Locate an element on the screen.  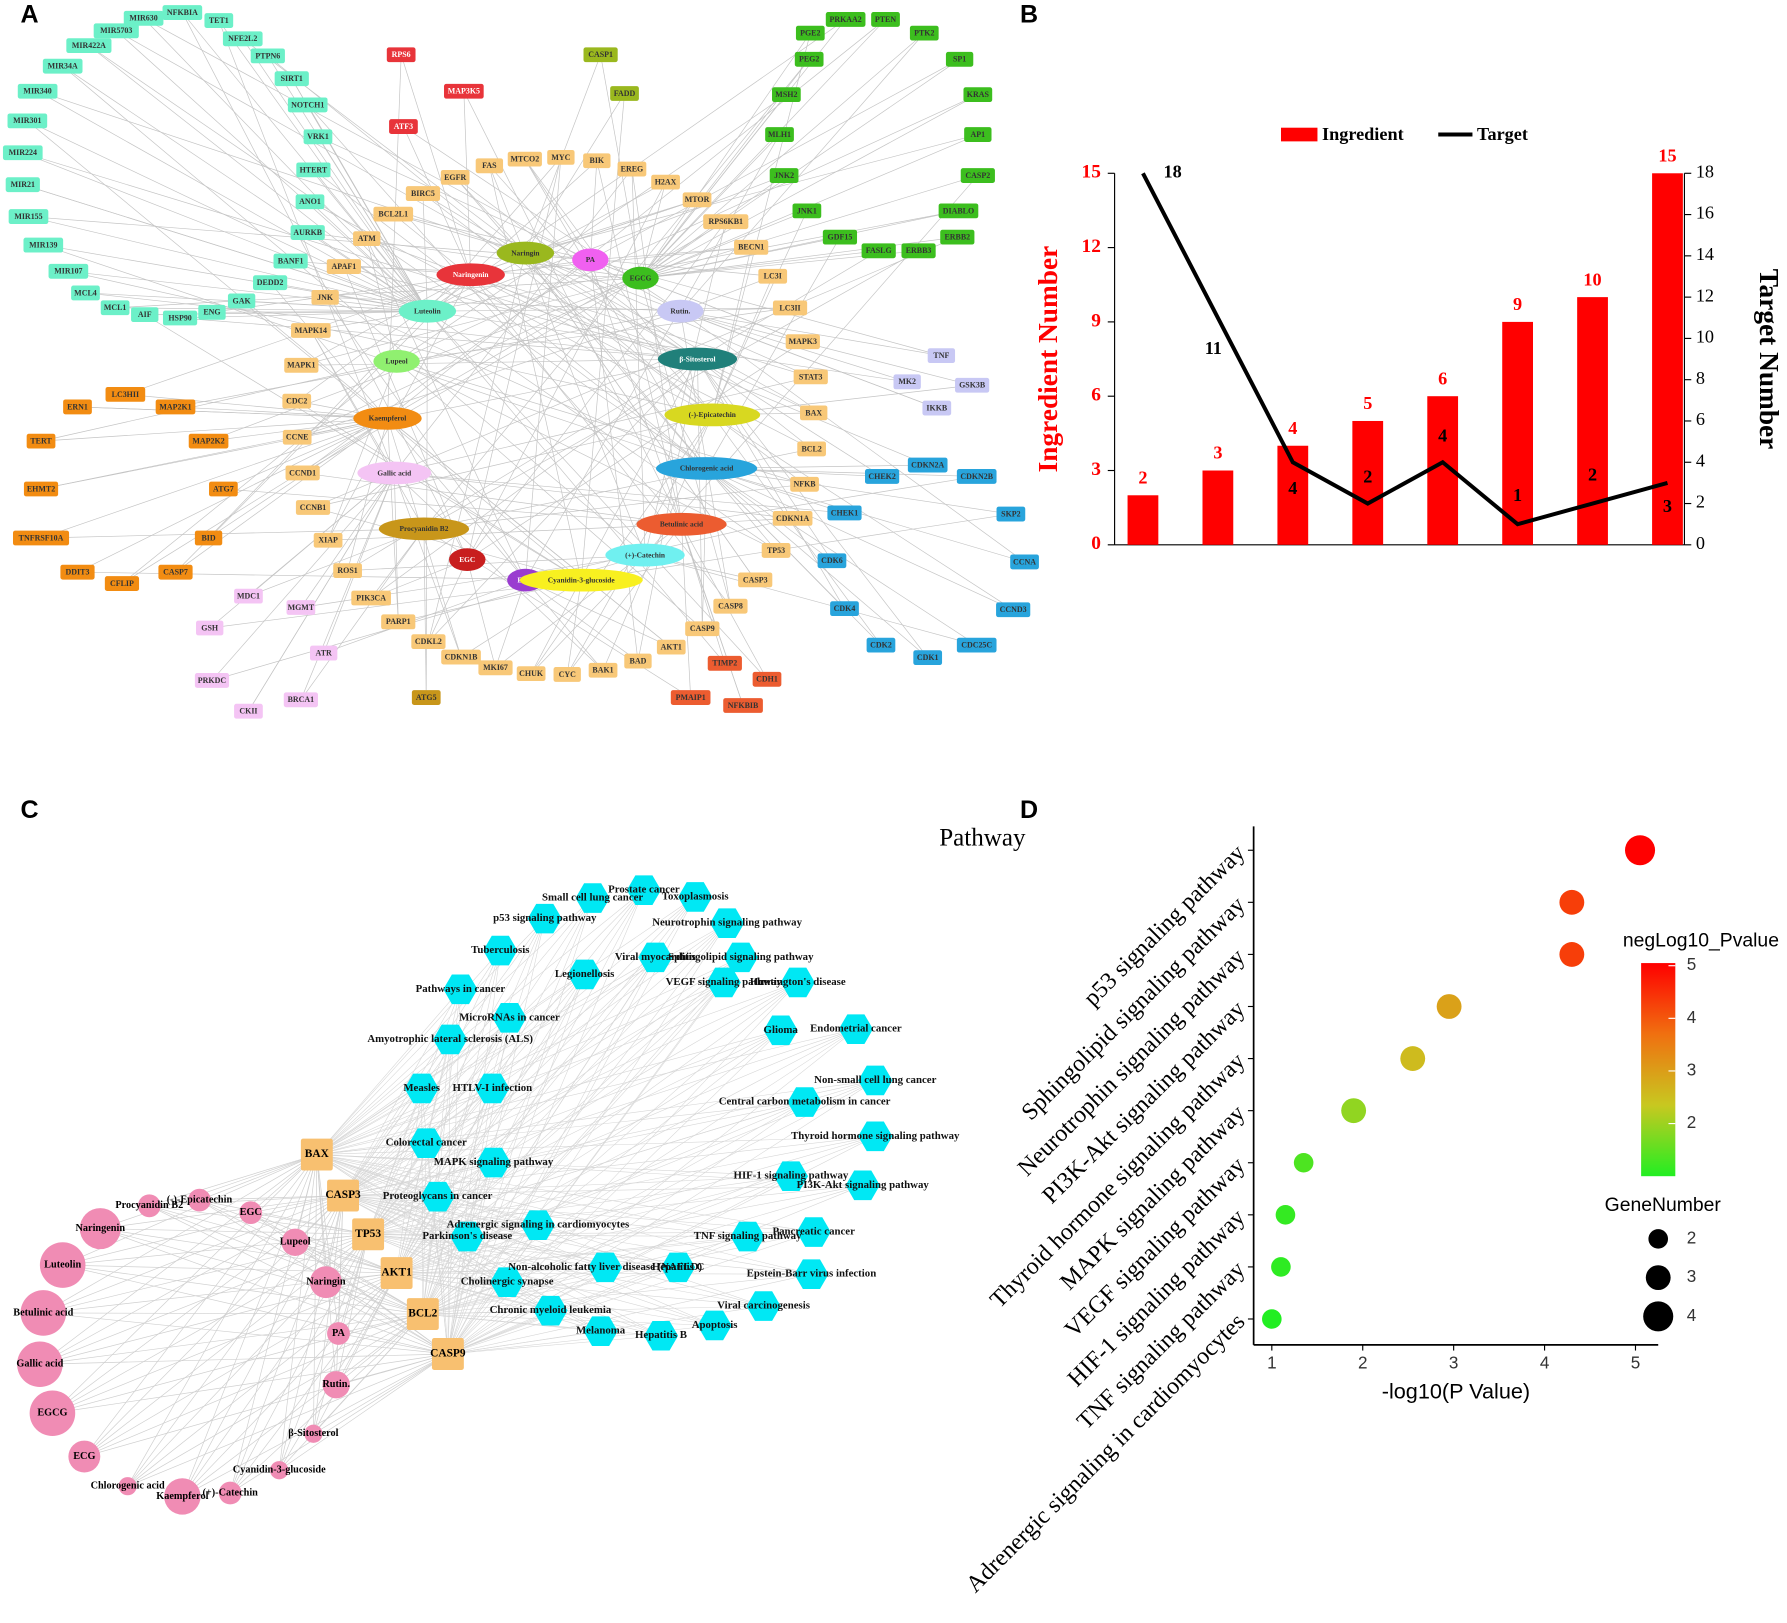
target-label: STAT3 is located at coordinates (811, 376).